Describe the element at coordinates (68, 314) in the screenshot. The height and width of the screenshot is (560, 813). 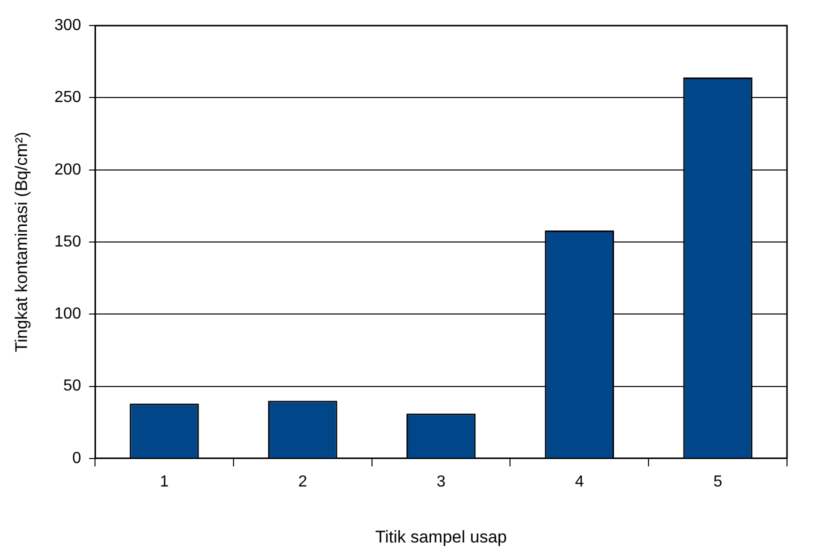
I see `y-tick-label: 100` at that location.